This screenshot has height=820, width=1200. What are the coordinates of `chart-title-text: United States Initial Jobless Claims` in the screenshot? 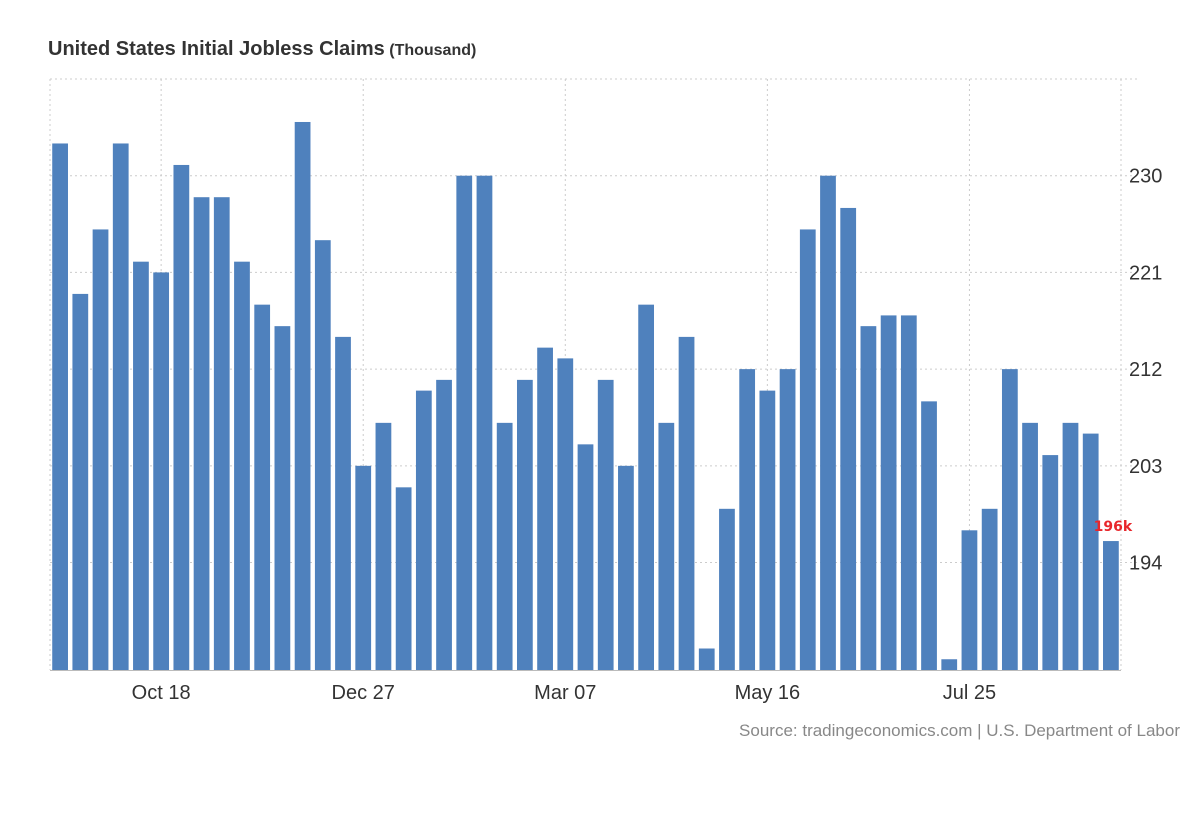 It's located at (216, 49).